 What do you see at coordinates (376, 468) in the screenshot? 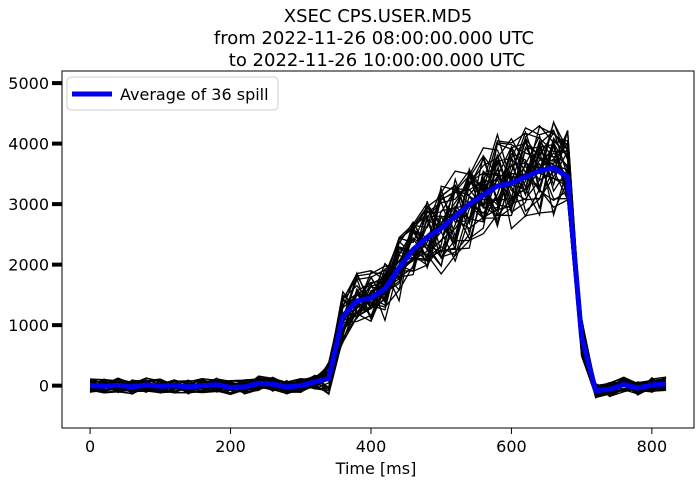
I see `x-axis-label: Time [ms]` at bounding box center [376, 468].